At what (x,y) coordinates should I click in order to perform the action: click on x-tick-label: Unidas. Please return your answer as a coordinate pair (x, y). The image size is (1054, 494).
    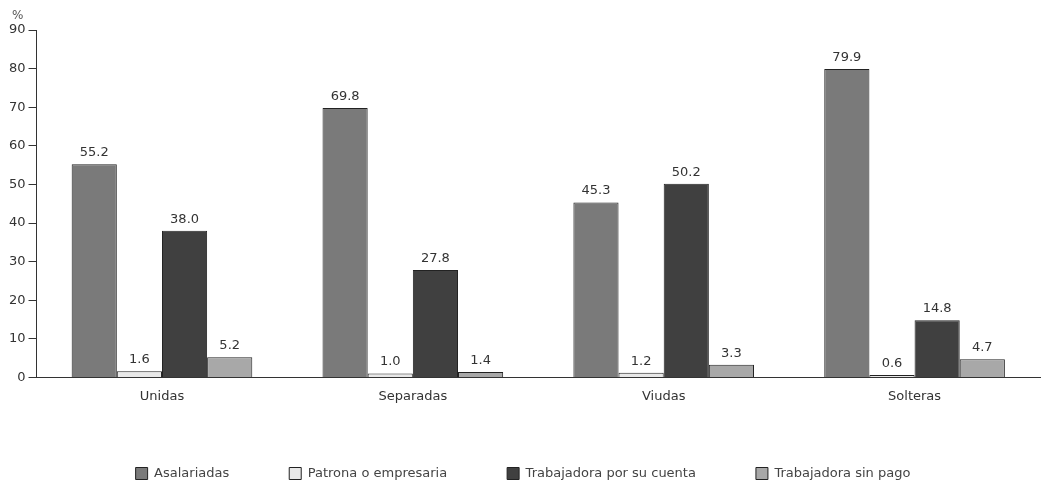
    Looking at the image, I should click on (162, 395).